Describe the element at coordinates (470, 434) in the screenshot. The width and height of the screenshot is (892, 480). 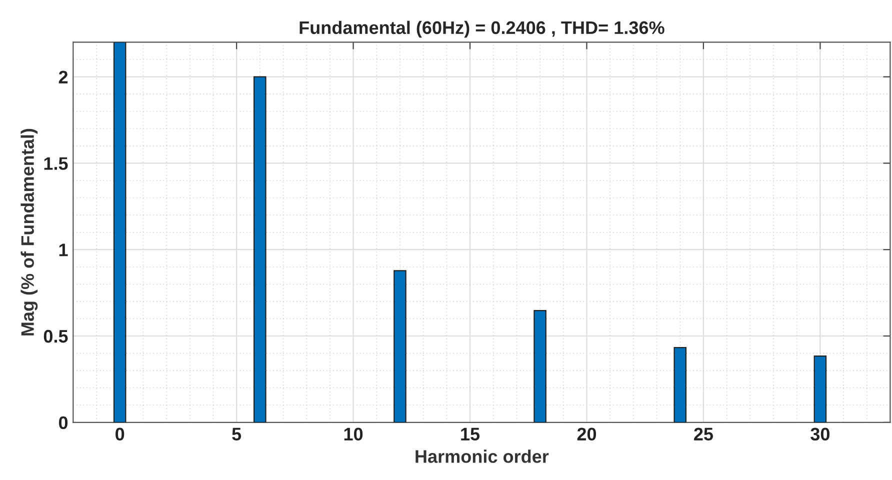
I see `x-tick-label: 15` at that location.